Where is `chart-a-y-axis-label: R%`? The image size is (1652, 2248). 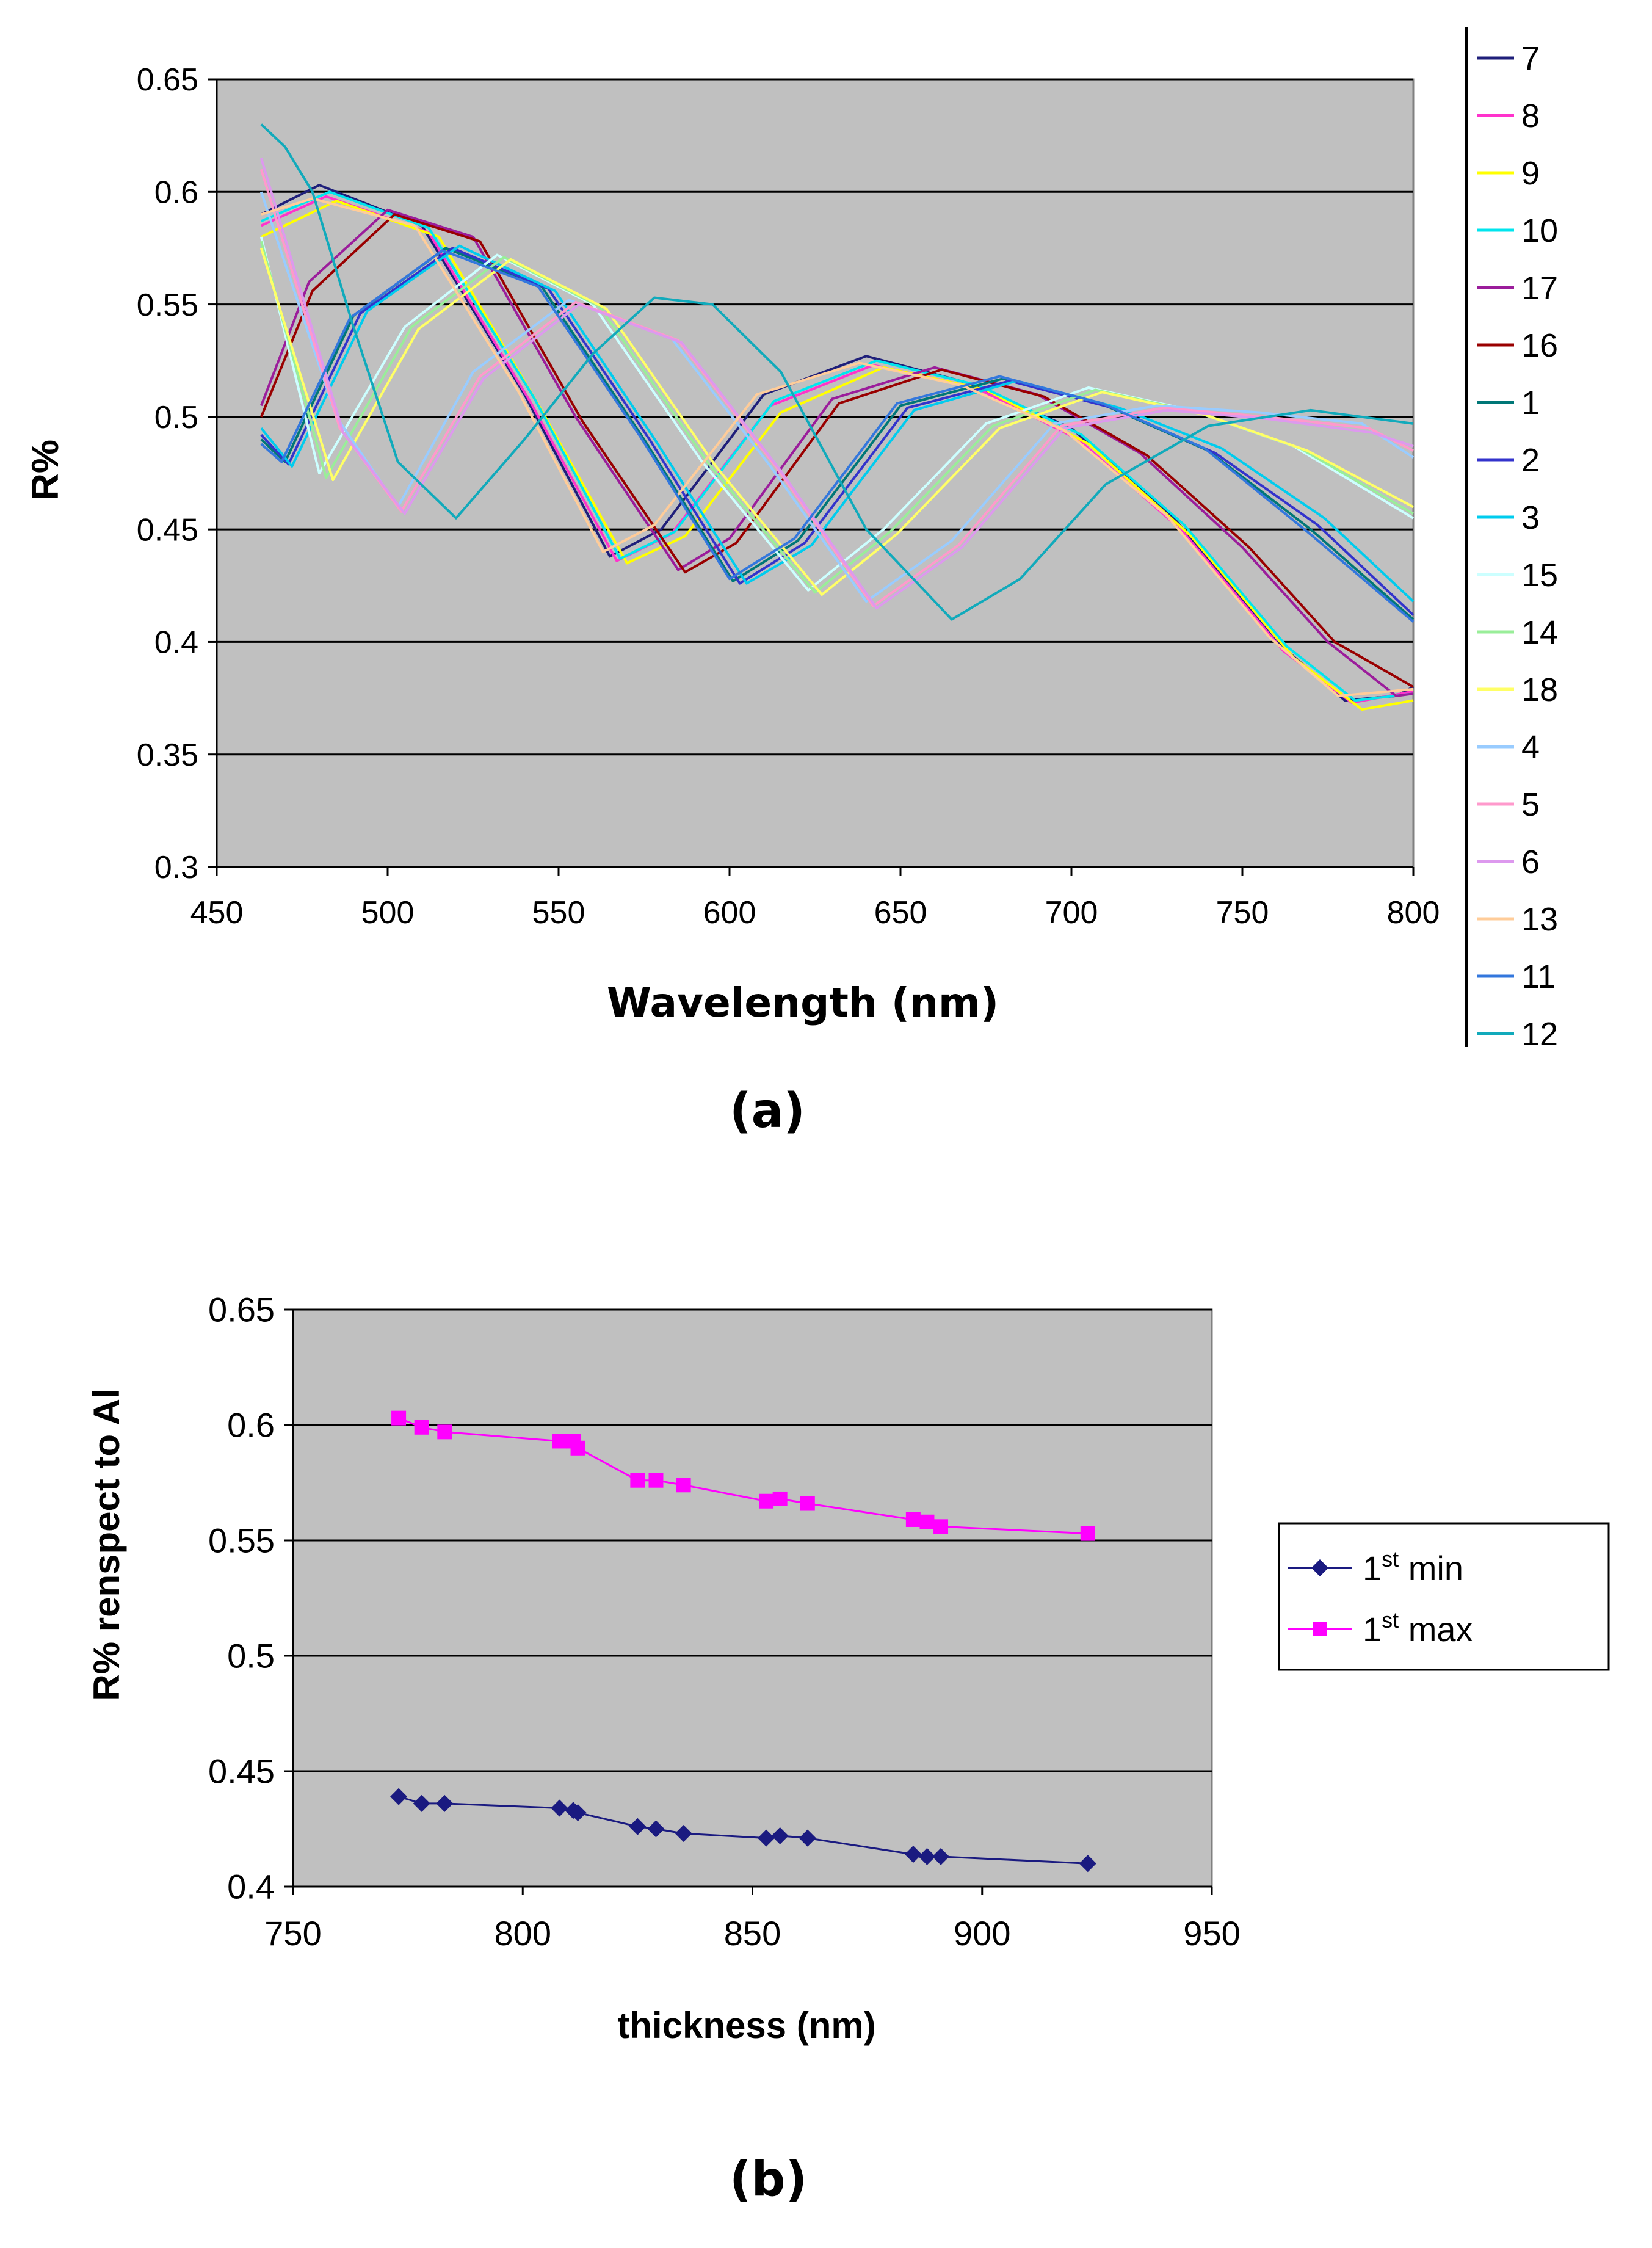 chart-a-y-axis-label: R% is located at coordinates (46, 470).